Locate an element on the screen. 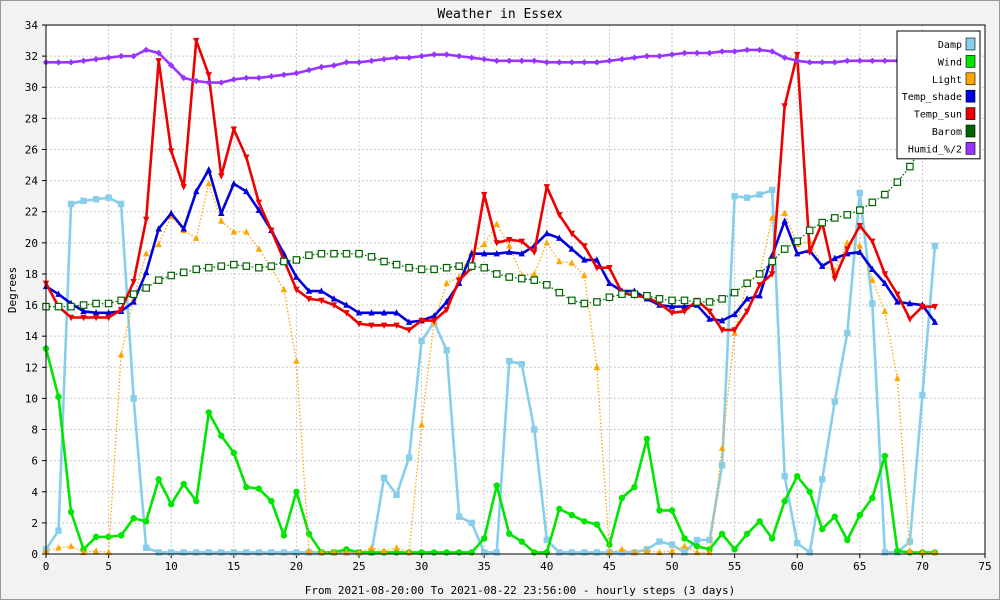 The height and width of the screenshot is (600, 1000). y-tick-label: 6 is located at coordinates (34, 461).